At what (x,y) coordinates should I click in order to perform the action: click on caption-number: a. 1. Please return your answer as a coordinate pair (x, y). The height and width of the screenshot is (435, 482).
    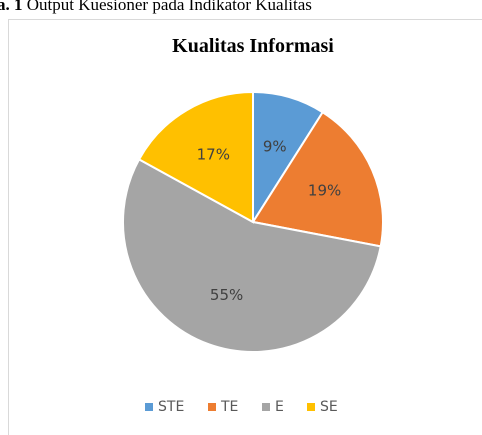
    Looking at the image, I should click on (11, 7).